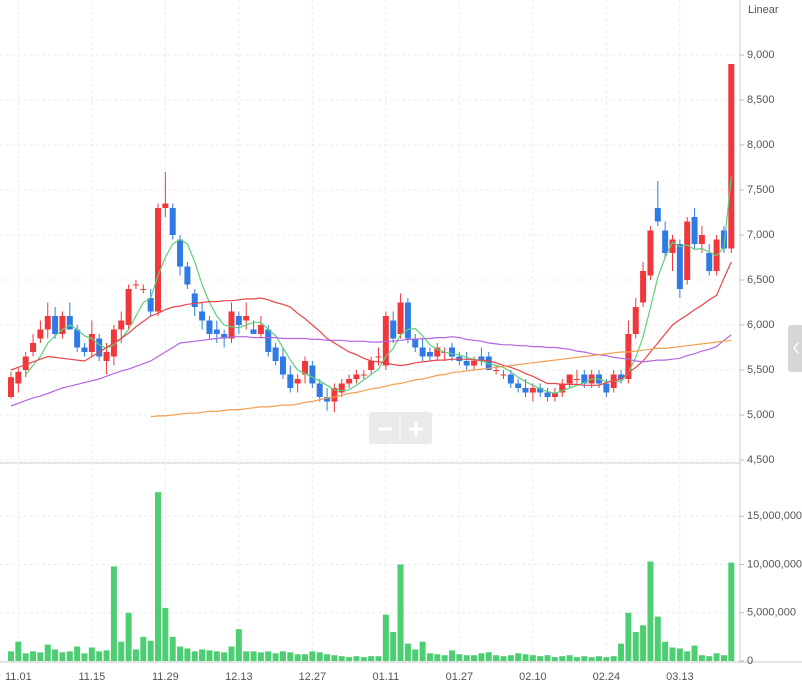 The width and height of the screenshot is (802, 695). What do you see at coordinates (91, 677) in the screenshot?
I see `x-tick-label: 11.15` at bounding box center [91, 677].